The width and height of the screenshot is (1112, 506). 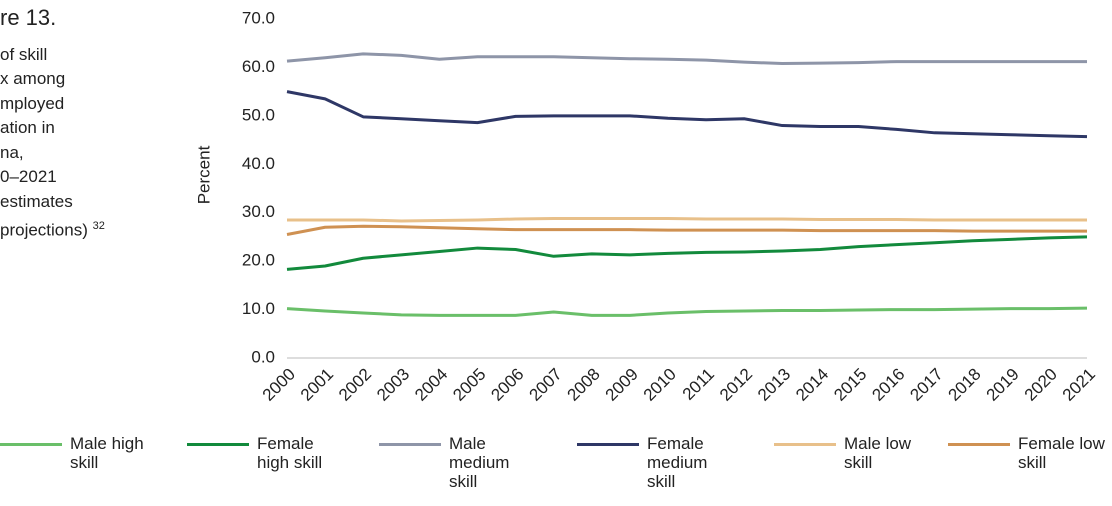 What do you see at coordinates (263, 356) in the screenshot?
I see `y-tick-label: 0.0` at bounding box center [263, 356].